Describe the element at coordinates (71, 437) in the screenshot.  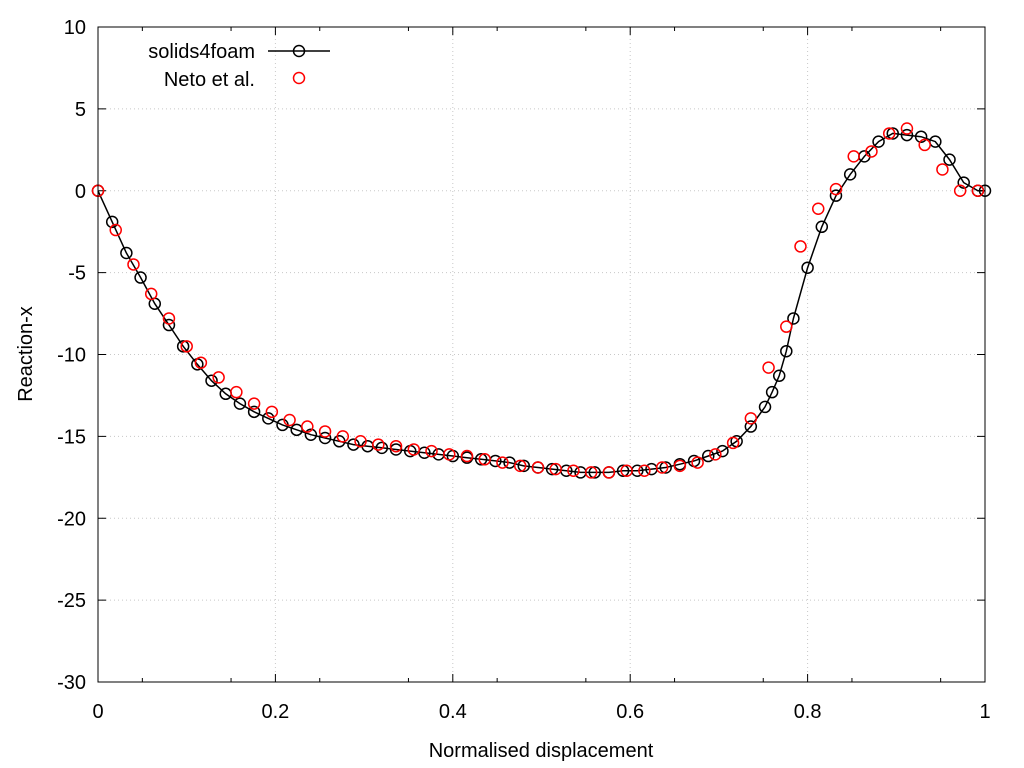
I see `y-tick-label: -15` at that location.